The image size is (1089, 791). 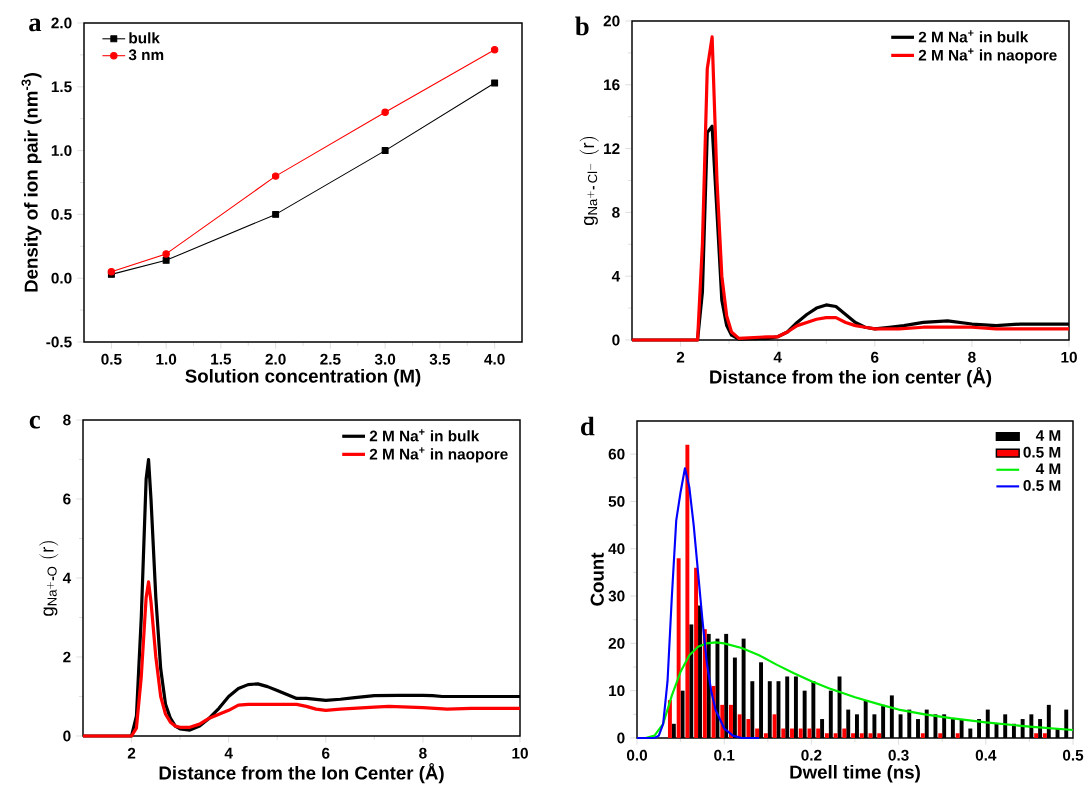 What do you see at coordinates (61, 151) in the screenshot?
I see `y-tick-label: 1.0` at bounding box center [61, 151].